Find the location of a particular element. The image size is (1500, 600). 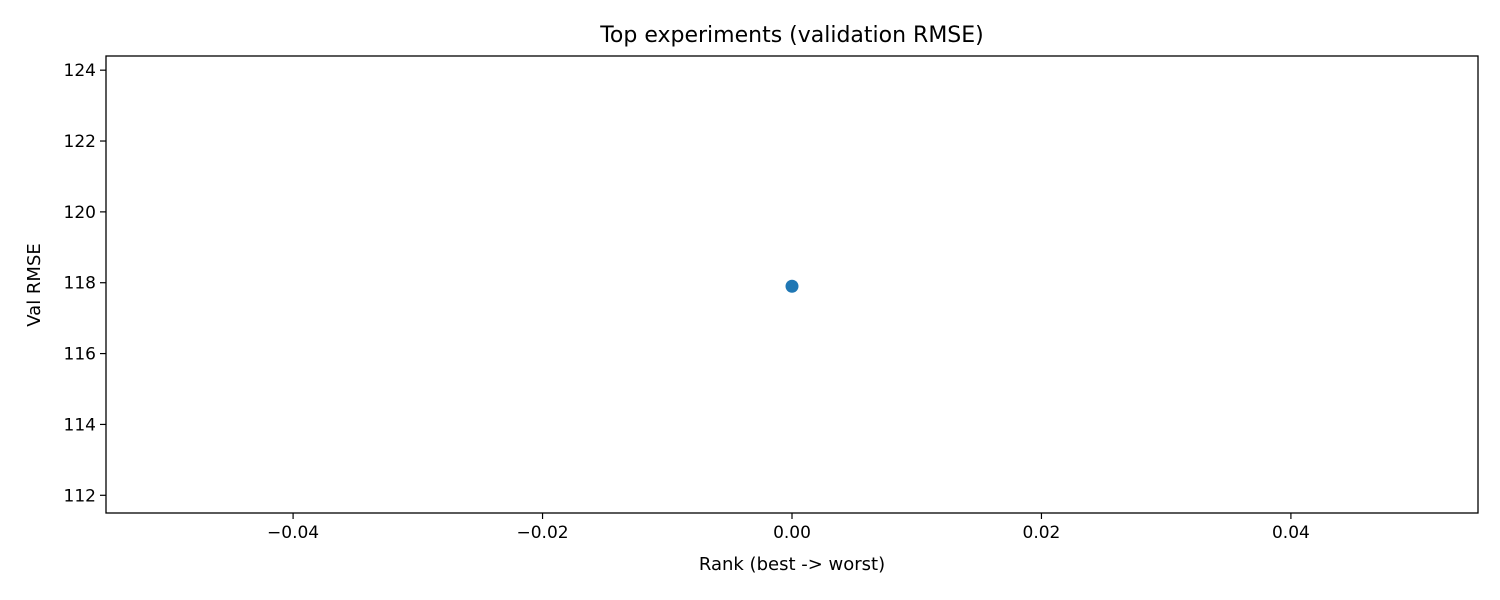

y-tick-label: 120 is located at coordinates (80, 213).